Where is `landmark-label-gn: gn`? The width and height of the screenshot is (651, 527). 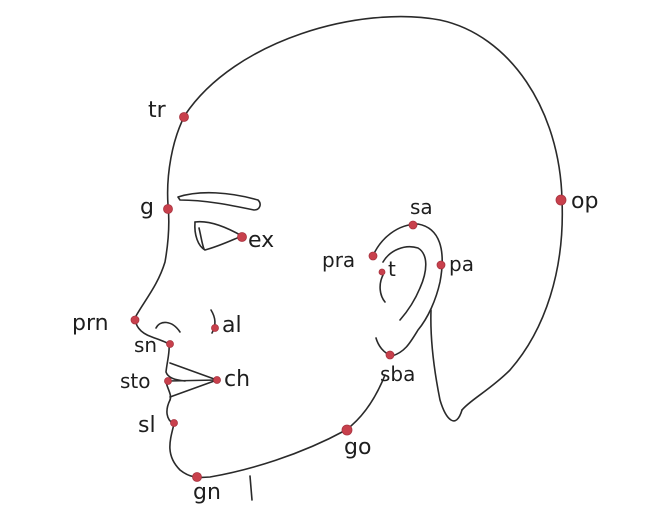 landmark-label-gn: gn is located at coordinates (207, 492).